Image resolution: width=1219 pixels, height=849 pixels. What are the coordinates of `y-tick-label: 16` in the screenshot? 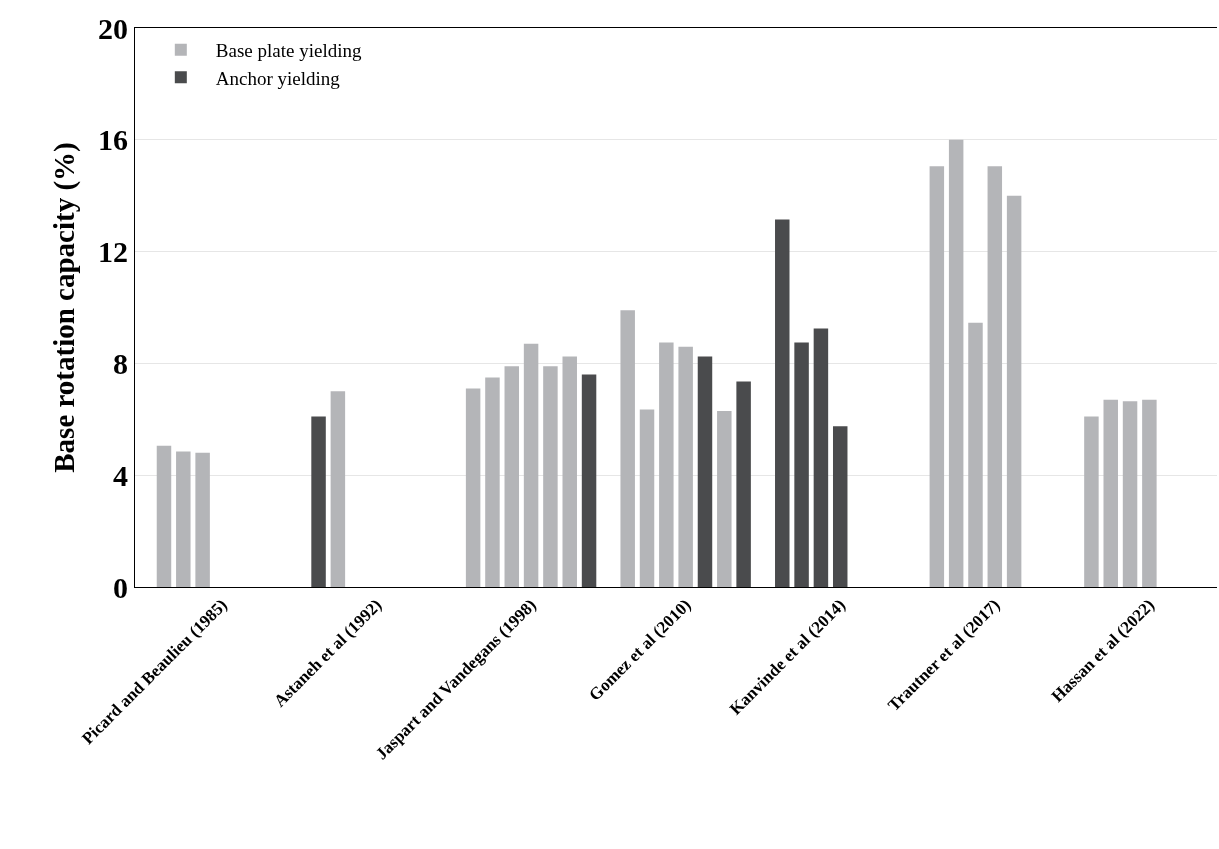 It's located at (113, 140).